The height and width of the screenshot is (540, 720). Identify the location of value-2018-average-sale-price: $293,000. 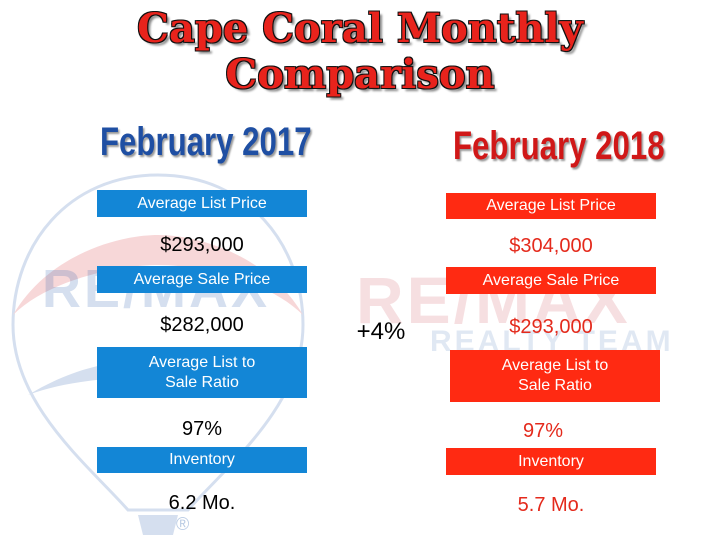
(551, 327).